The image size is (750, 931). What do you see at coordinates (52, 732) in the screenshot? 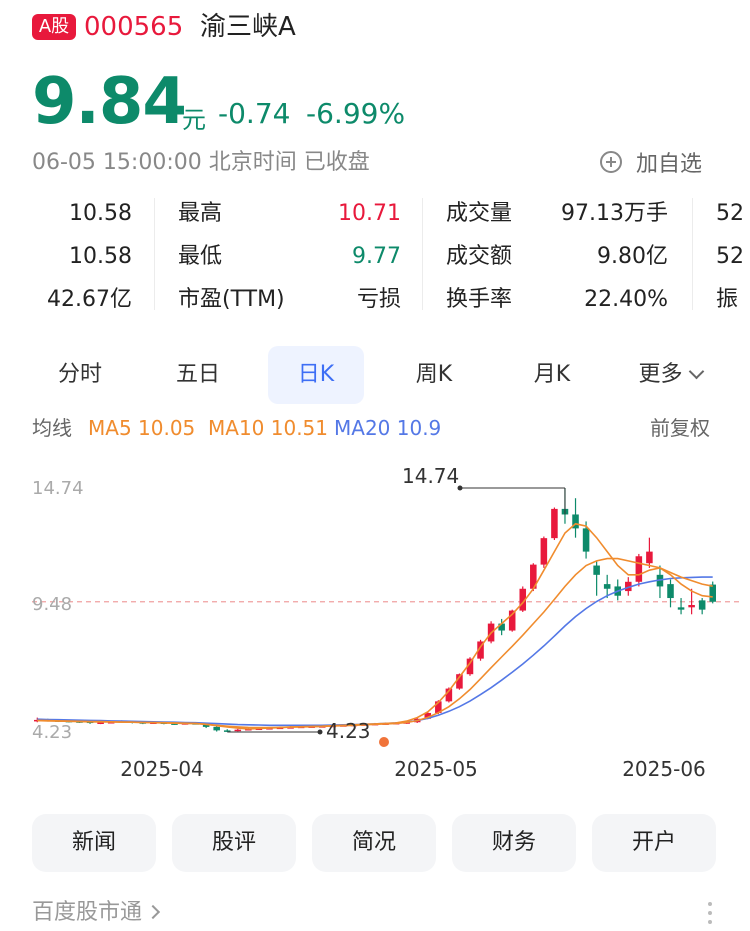
I see `y-tick-label: 4.23` at bounding box center [52, 732].